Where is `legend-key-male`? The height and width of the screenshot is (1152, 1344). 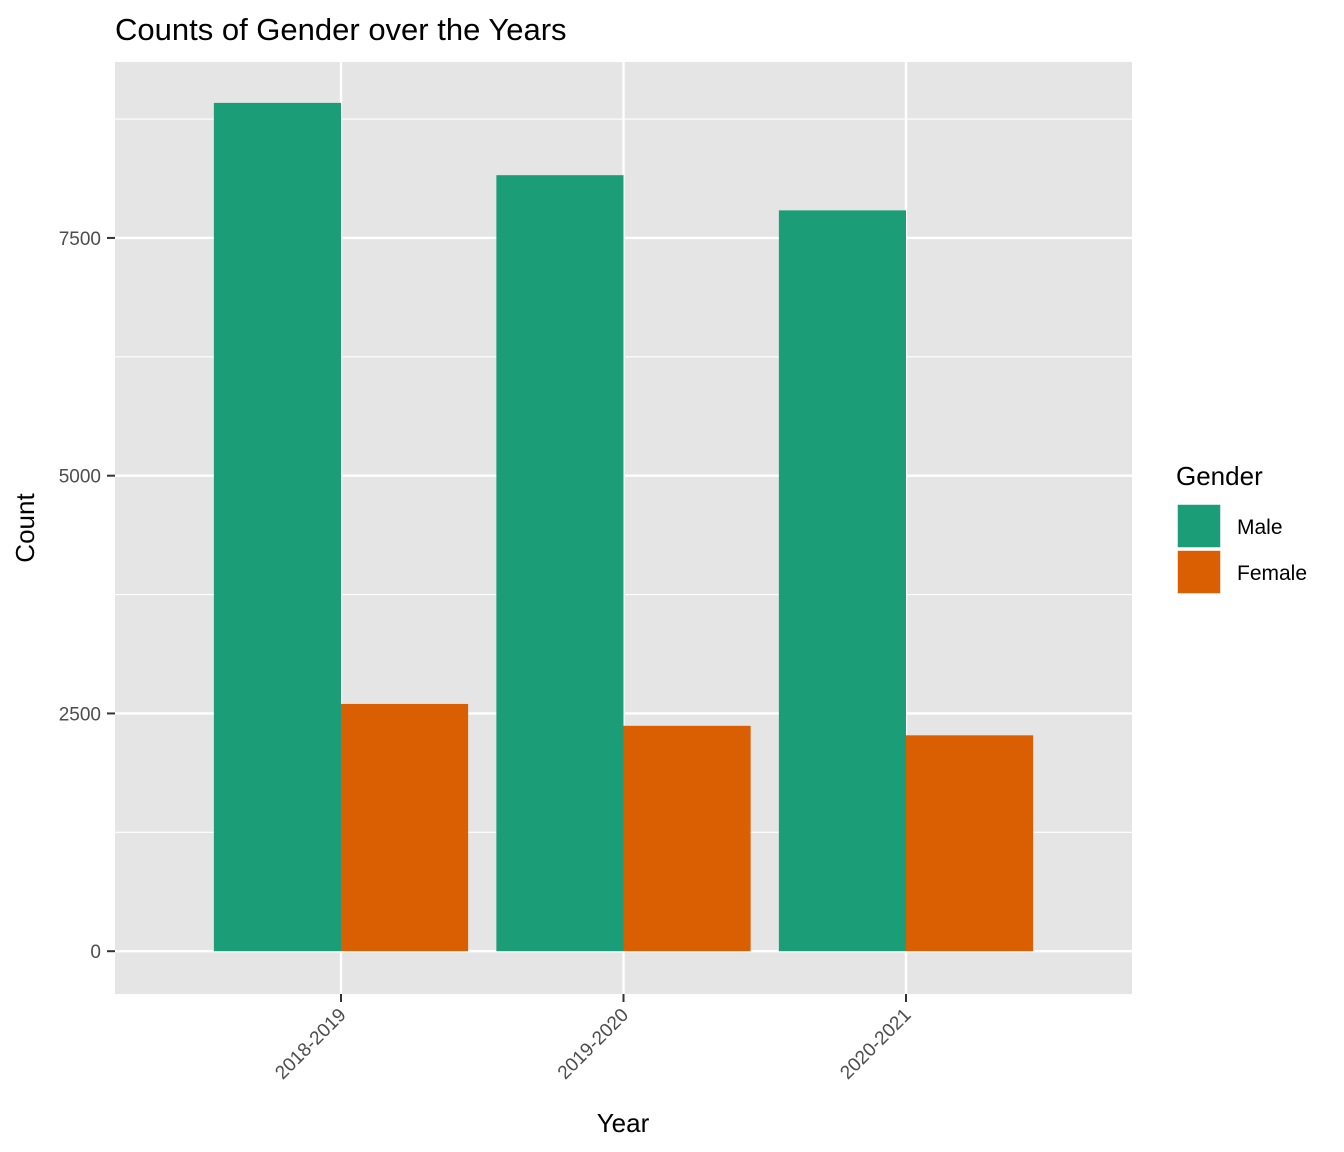
legend-key-male is located at coordinates (1199, 526).